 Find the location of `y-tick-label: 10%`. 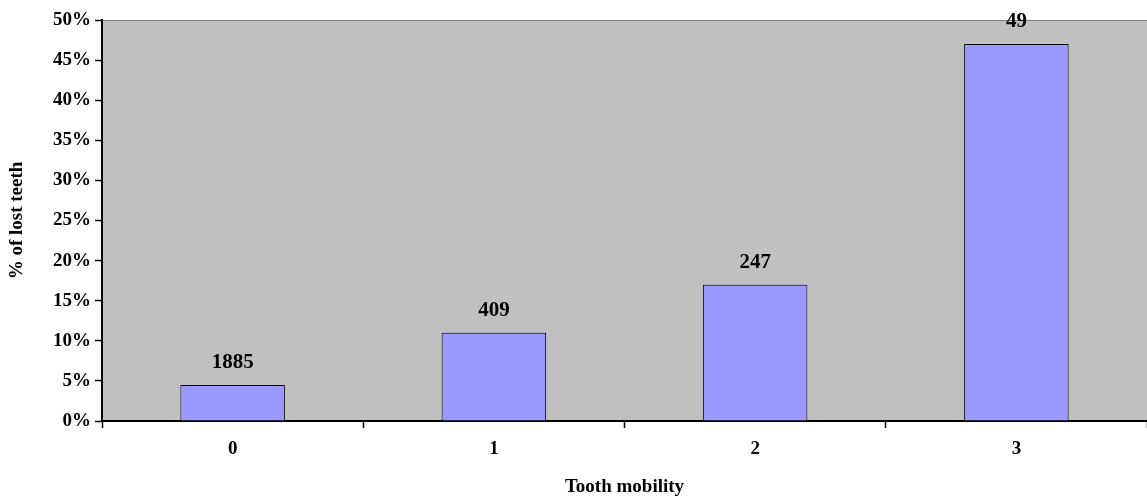

y-tick-label: 10% is located at coordinates (72, 339).